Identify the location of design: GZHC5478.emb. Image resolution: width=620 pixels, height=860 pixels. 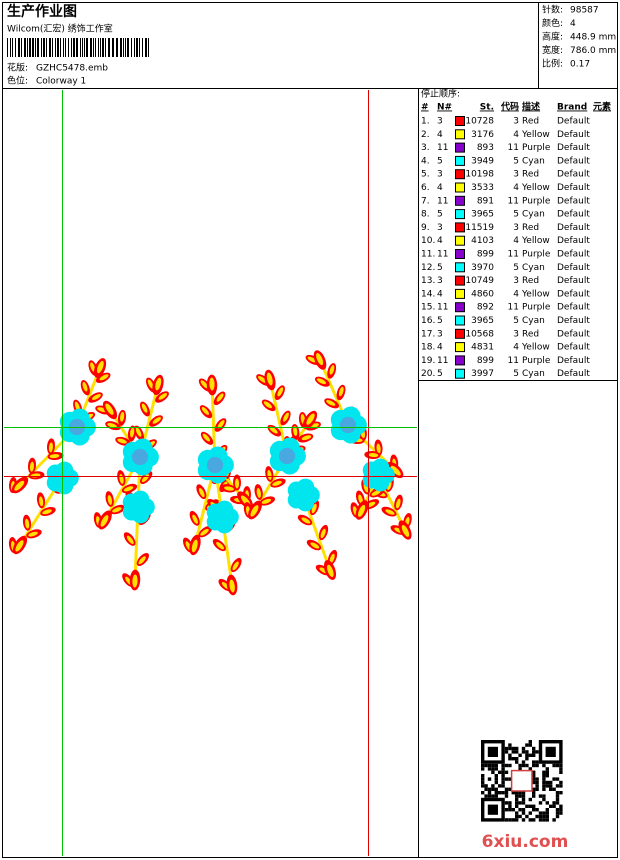
(72, 69).